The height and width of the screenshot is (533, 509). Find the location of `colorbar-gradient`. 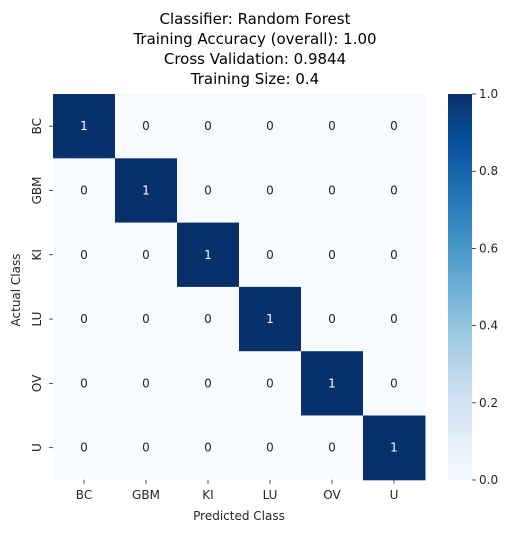

colorbar-gradient is located at coordinates (460, 287).